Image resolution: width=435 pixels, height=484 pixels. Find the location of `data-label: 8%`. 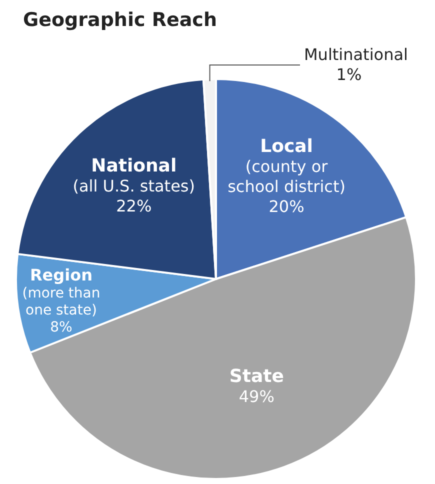

data-label: 8% is located at coordinates (61, 328).